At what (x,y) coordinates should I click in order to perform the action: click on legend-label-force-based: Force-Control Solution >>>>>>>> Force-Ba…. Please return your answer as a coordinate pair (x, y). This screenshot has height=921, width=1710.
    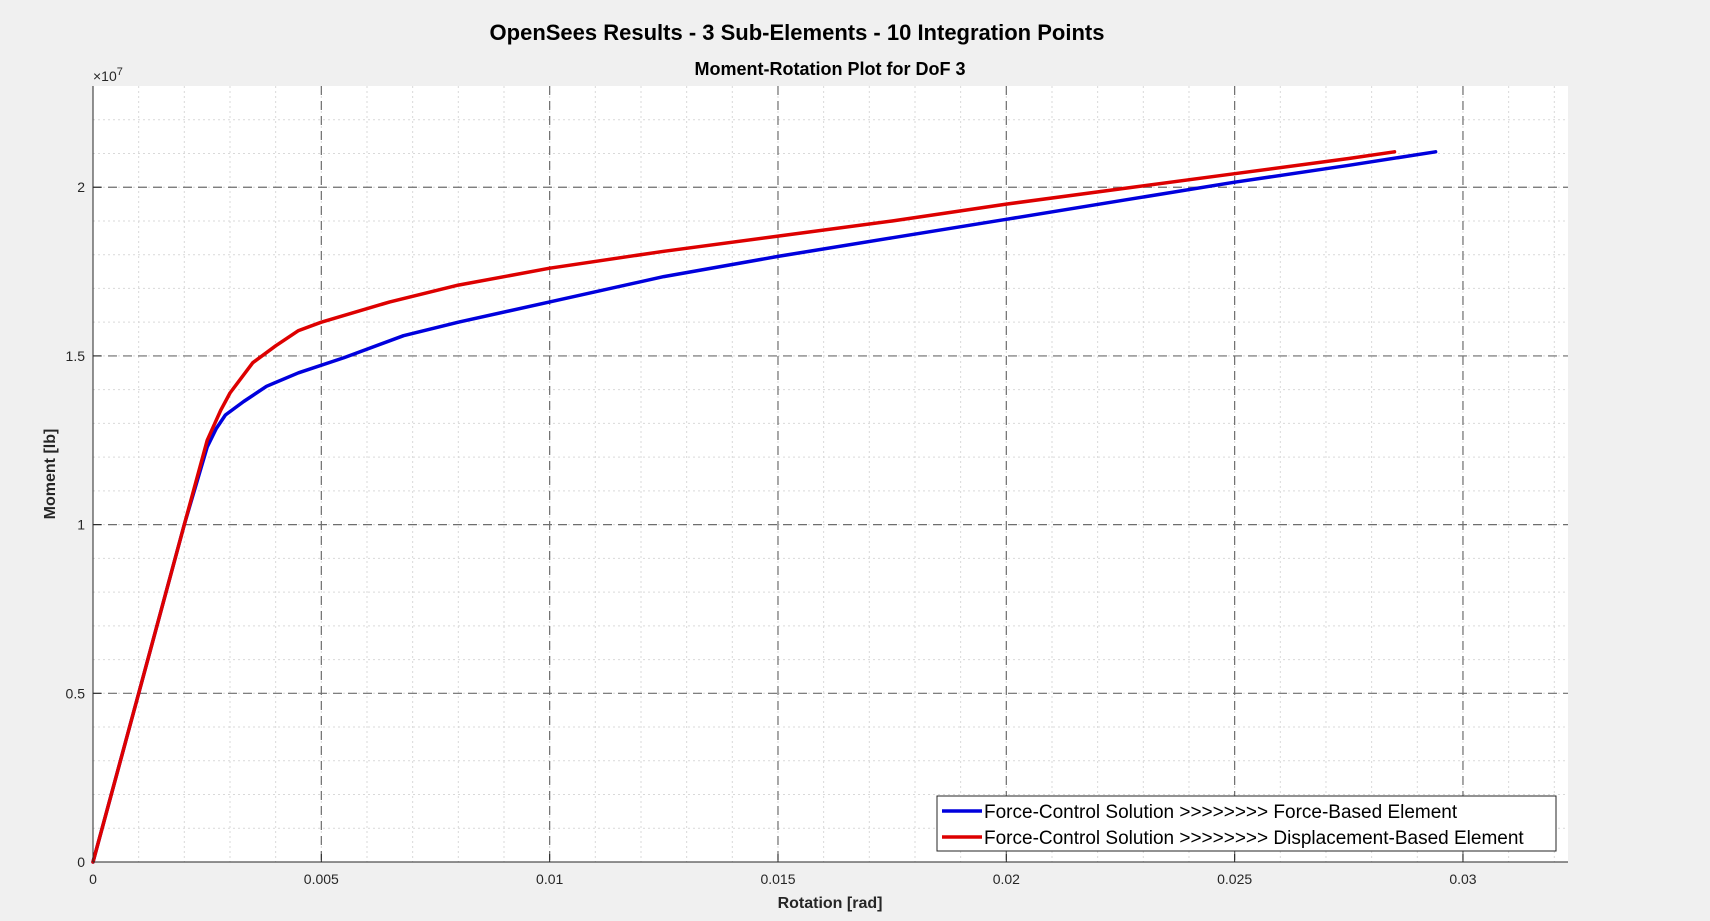
    Looking at the image, I should click on (1221, 812).